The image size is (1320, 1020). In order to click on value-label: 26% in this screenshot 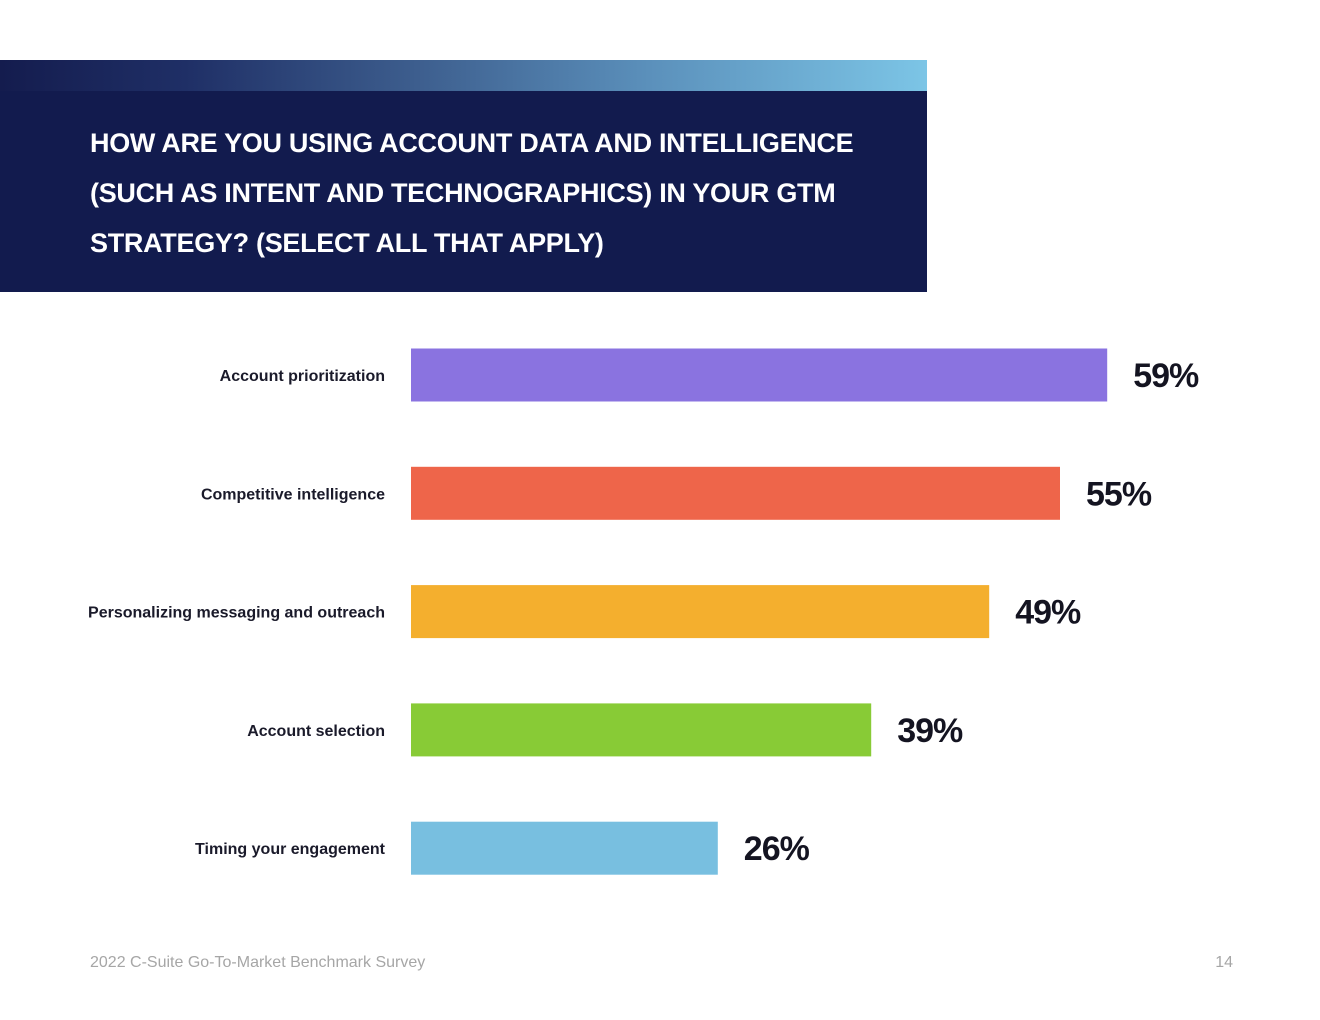, I will do `click(777, 849)`.